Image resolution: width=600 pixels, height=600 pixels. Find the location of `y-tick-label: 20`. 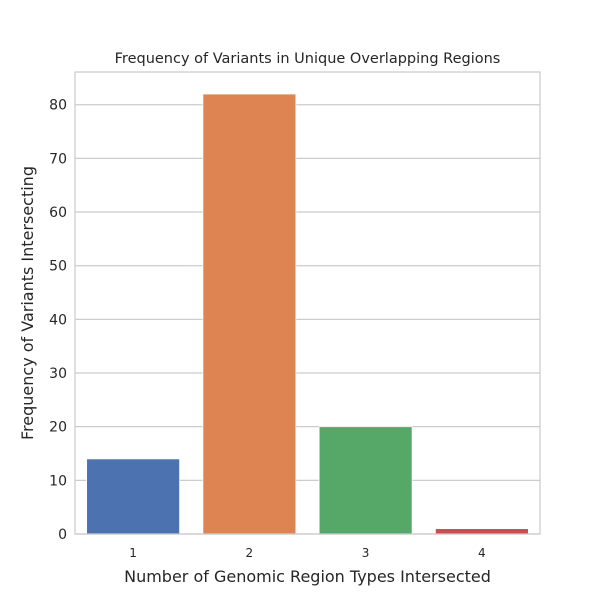

y-tick-label: 20 is located at coordinates (58, 428).